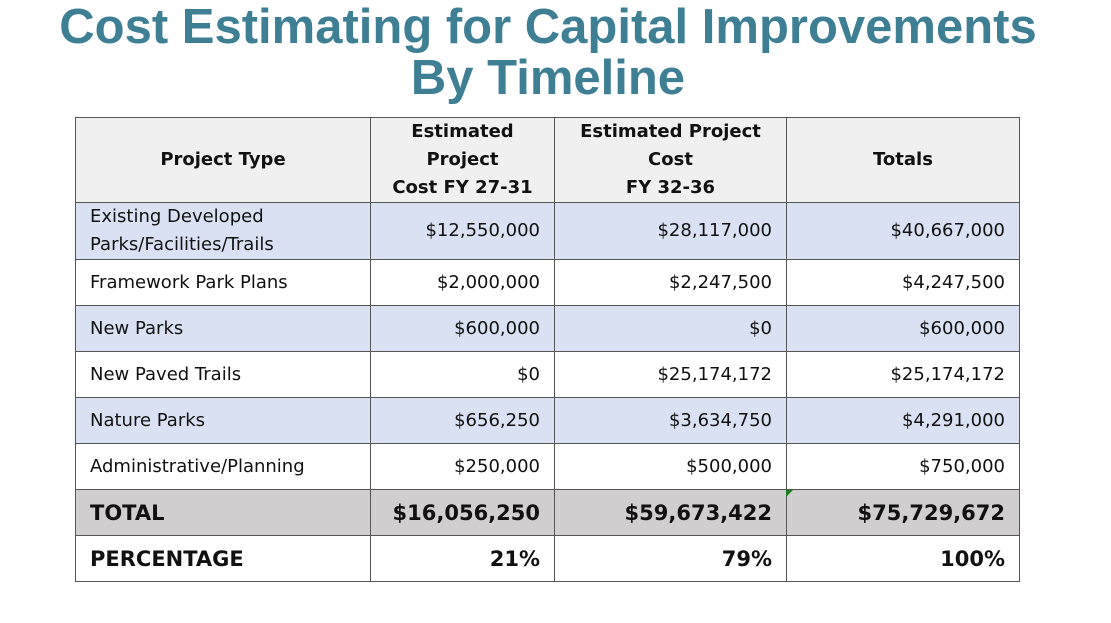 The image size is (1111, 623). I want to click on cell-project-type-line1: Existing Developed, so click(177, 216).